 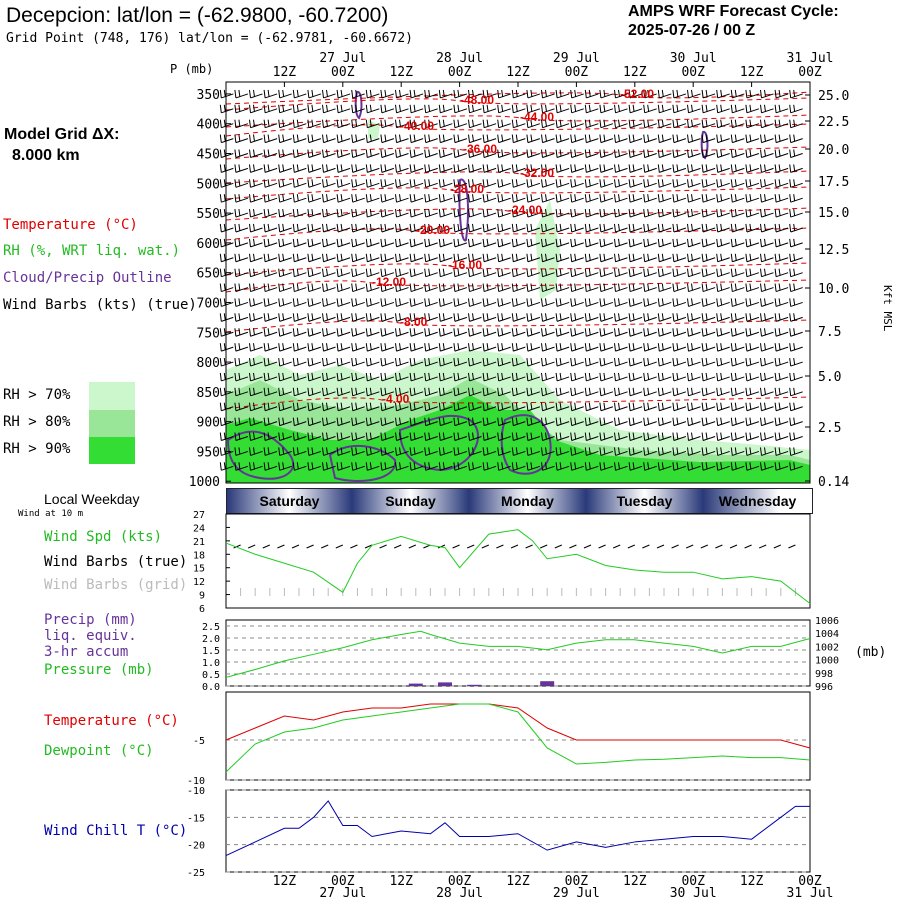 What do you see at coordinates (103, 537) in the screenshot?
I see `wind-speed-label: Wind Spd (kts)` at bounding box center [103, 537].